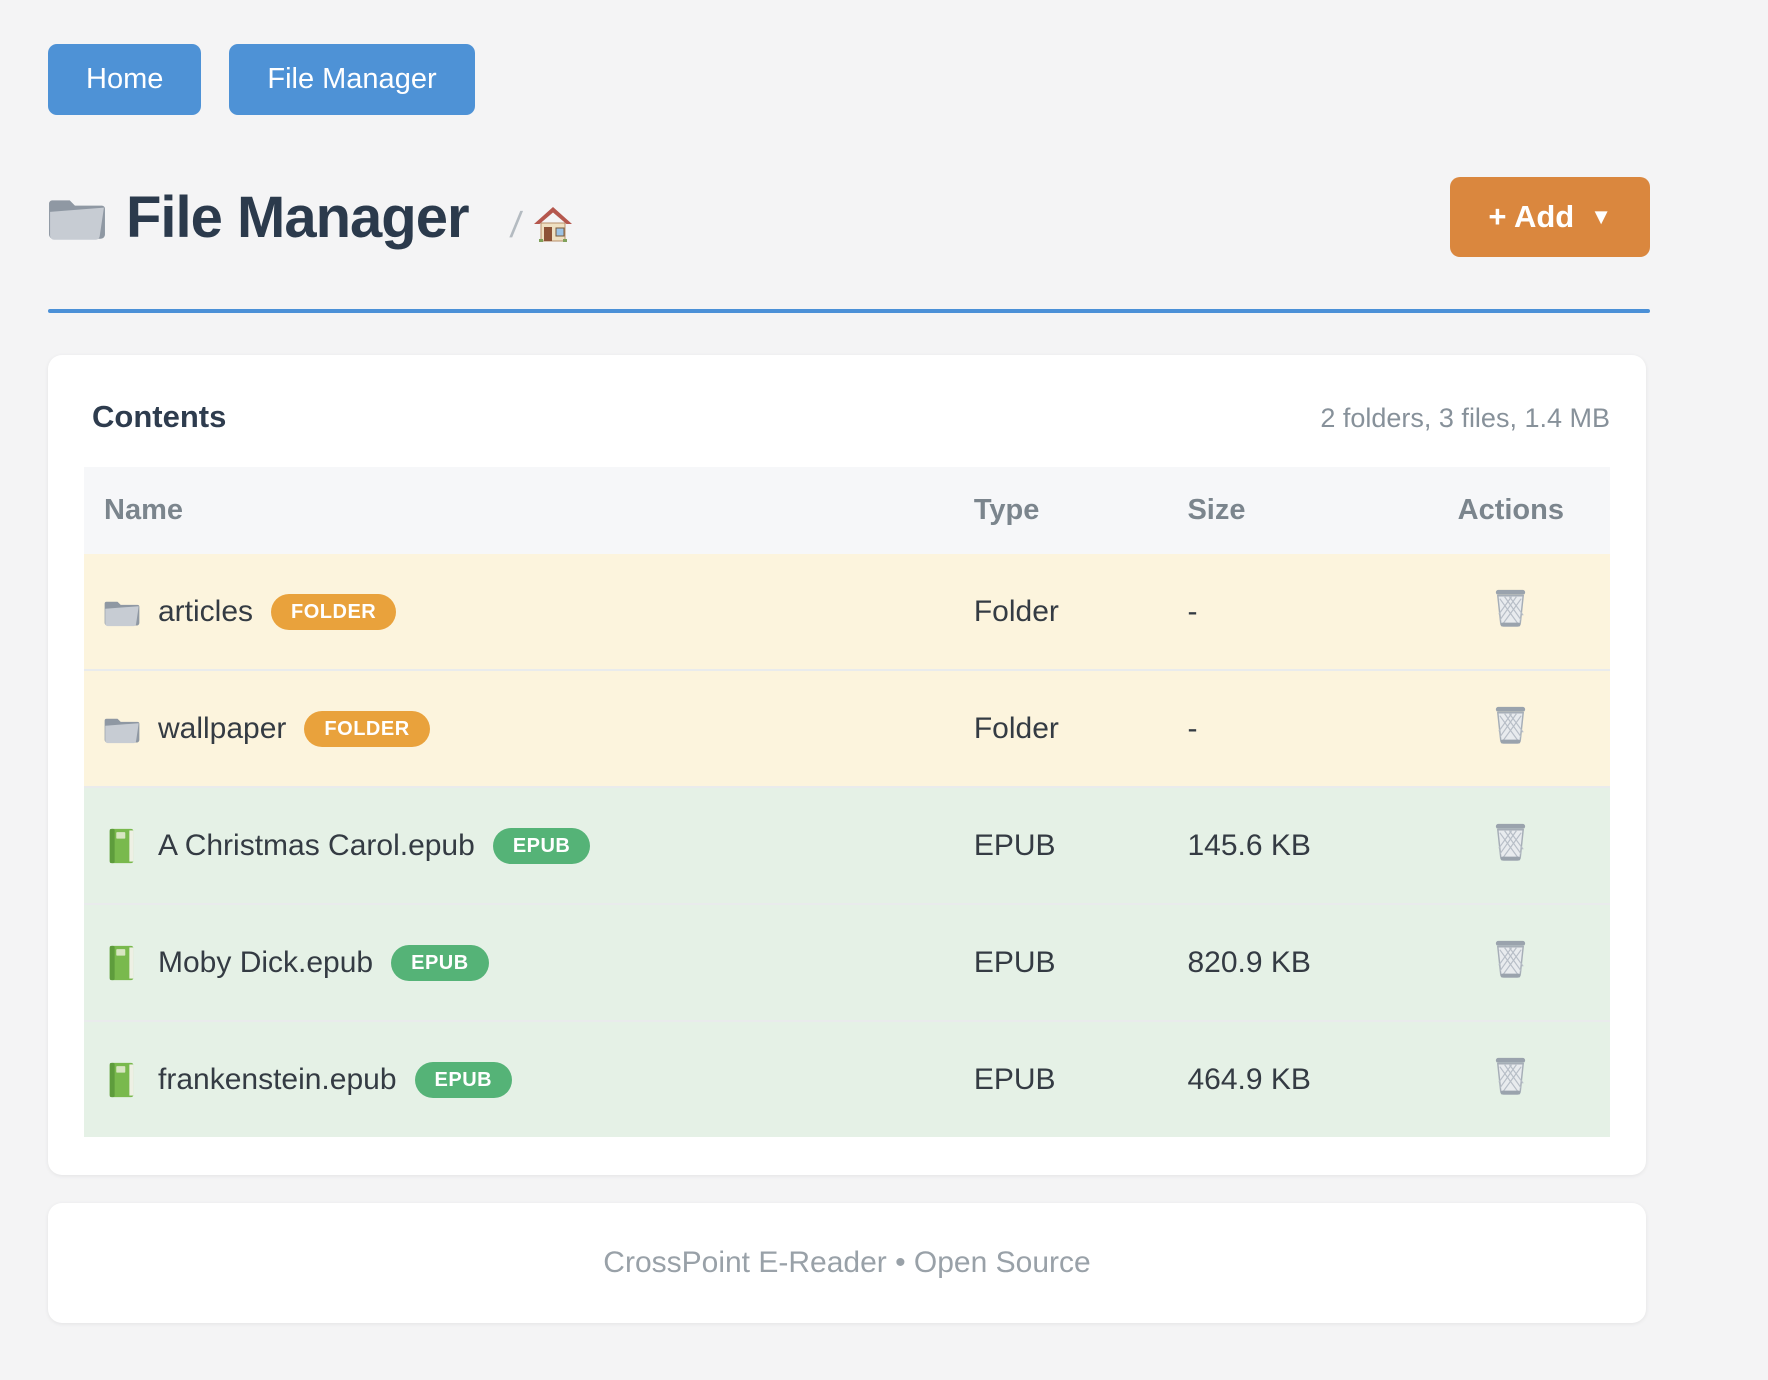 The width and height of the screenshot is (1768, 1380). Describe the element at coordinates (1465, 418) in the screenshot. I see `contents-summary: 2 folders, 3 files, 1.4 MB` at that location.